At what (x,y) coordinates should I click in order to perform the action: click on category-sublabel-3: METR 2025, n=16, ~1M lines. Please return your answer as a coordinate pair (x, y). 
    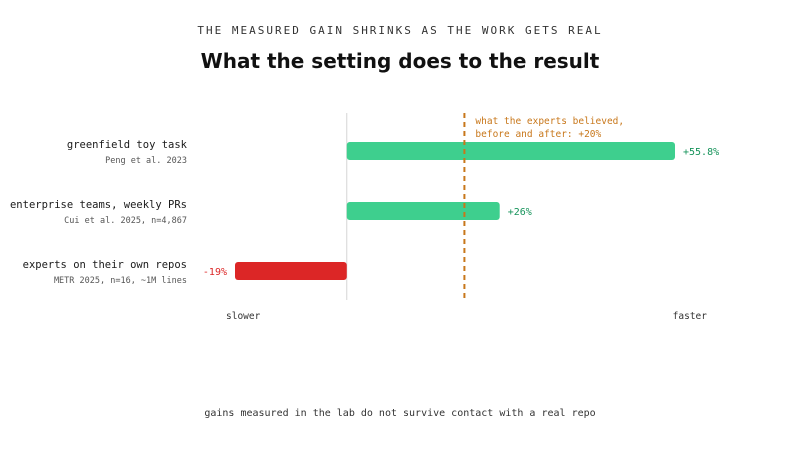
    Looking at the image, I should click on (120, 281).